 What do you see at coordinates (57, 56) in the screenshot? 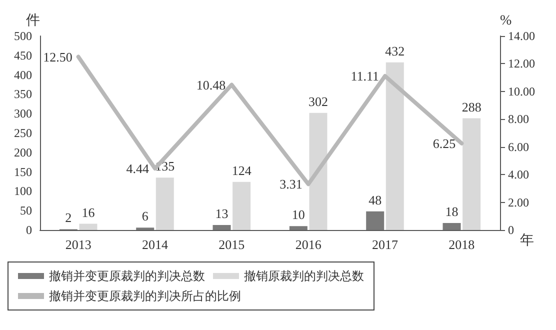
I see `data-label: 12.50` at bounding box center [57, 56].